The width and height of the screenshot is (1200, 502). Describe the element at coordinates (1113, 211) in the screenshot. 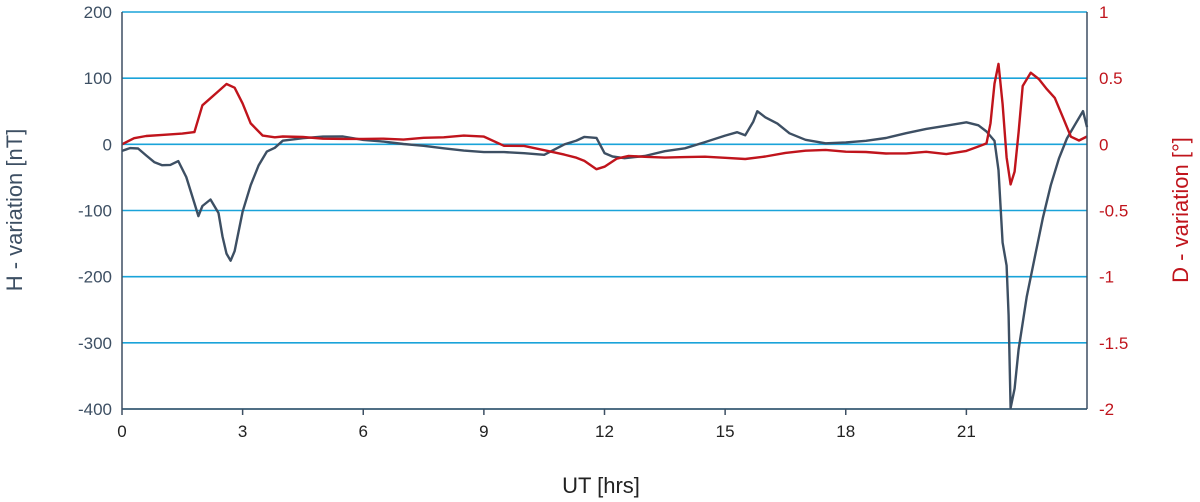

I see `y-tick-label-right: -0.5` at that location.